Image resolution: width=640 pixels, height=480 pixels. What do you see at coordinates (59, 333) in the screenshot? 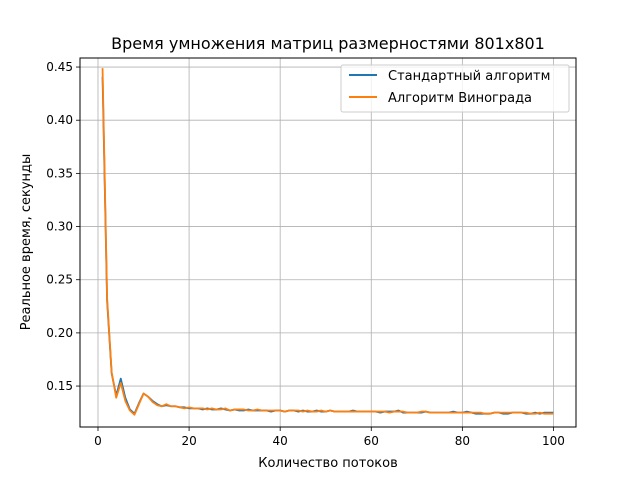
I see `y-tick-label: 0.20` at bounding box center [59, 333].